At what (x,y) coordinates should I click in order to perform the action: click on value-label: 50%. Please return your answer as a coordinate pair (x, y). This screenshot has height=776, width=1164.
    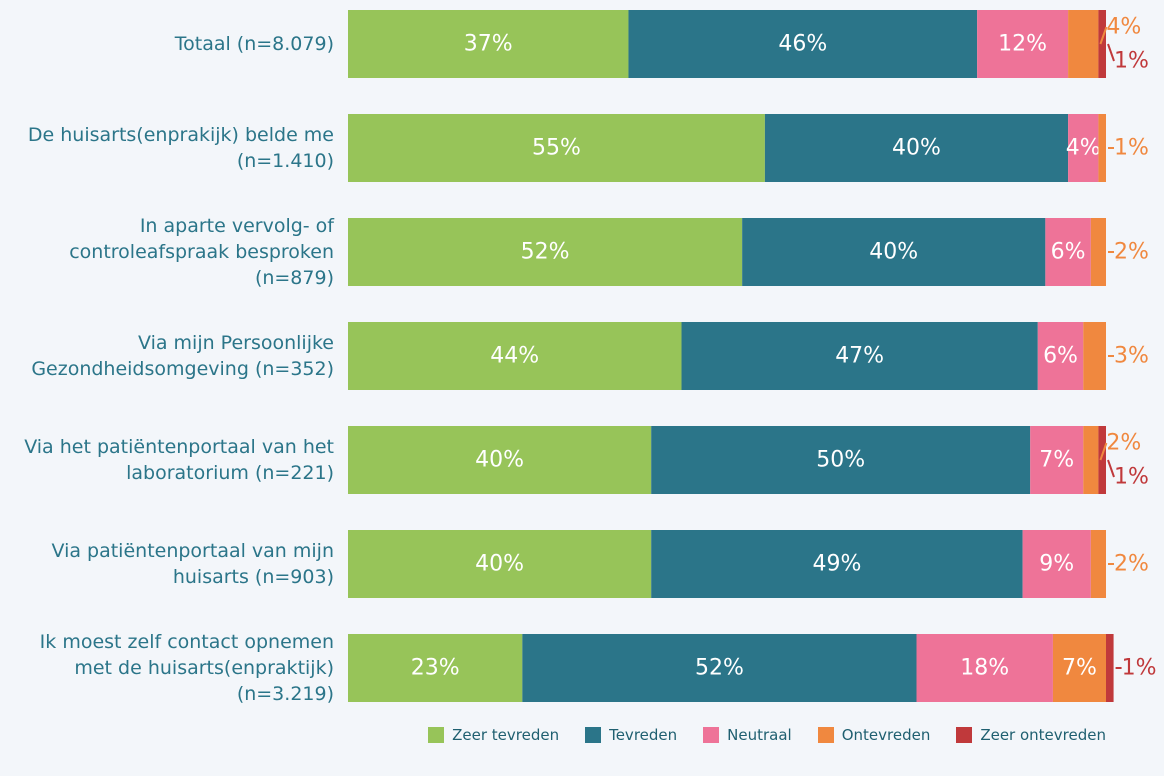
    Looking at the image, I should click on (840, 460).